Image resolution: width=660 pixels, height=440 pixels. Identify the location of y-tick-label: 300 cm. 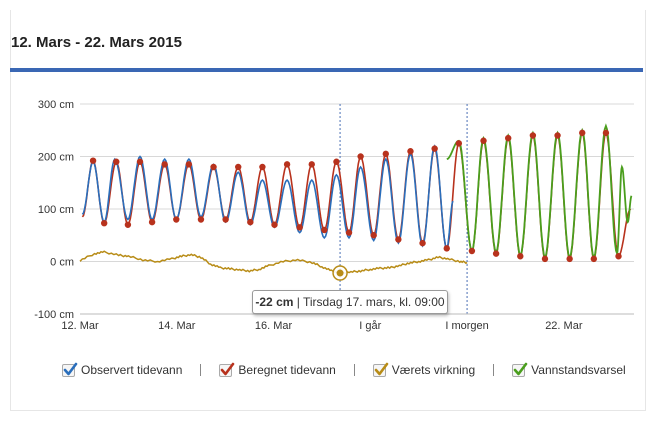
(56, 105).